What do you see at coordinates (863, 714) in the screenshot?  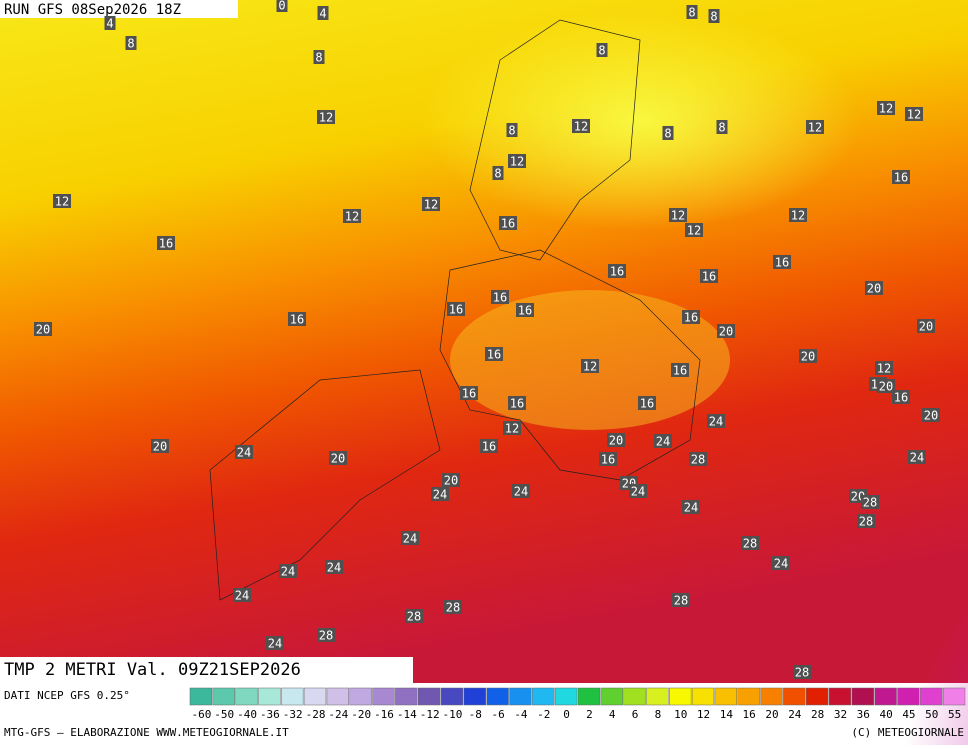 I see `legend-tick-label: 36` at bounding box center [863, 714].